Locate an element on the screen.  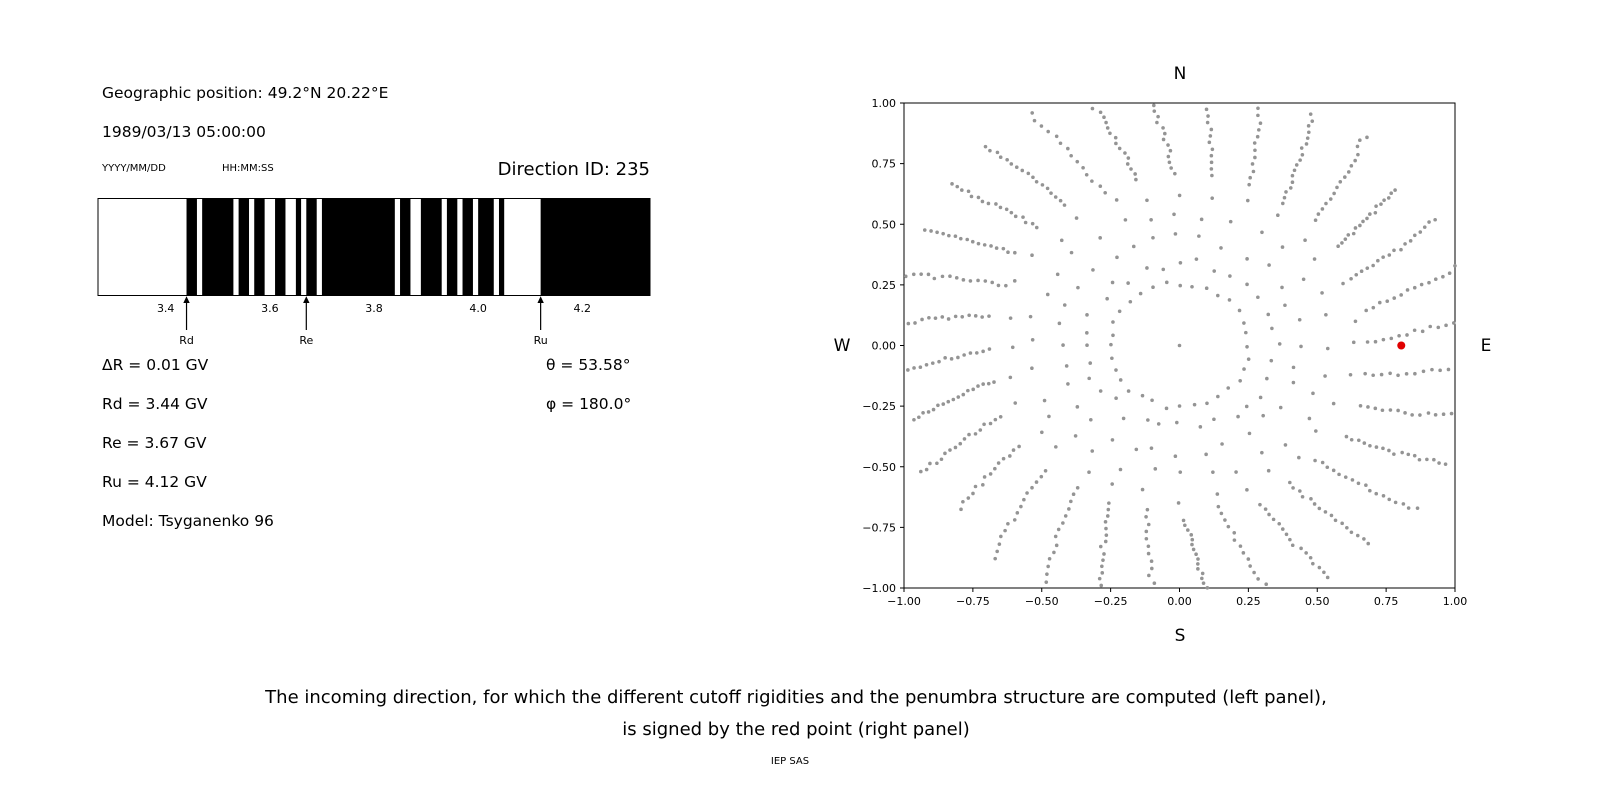
datetime-text: 1989/03/13 05:00:00 is located at coordinates (184, 132).